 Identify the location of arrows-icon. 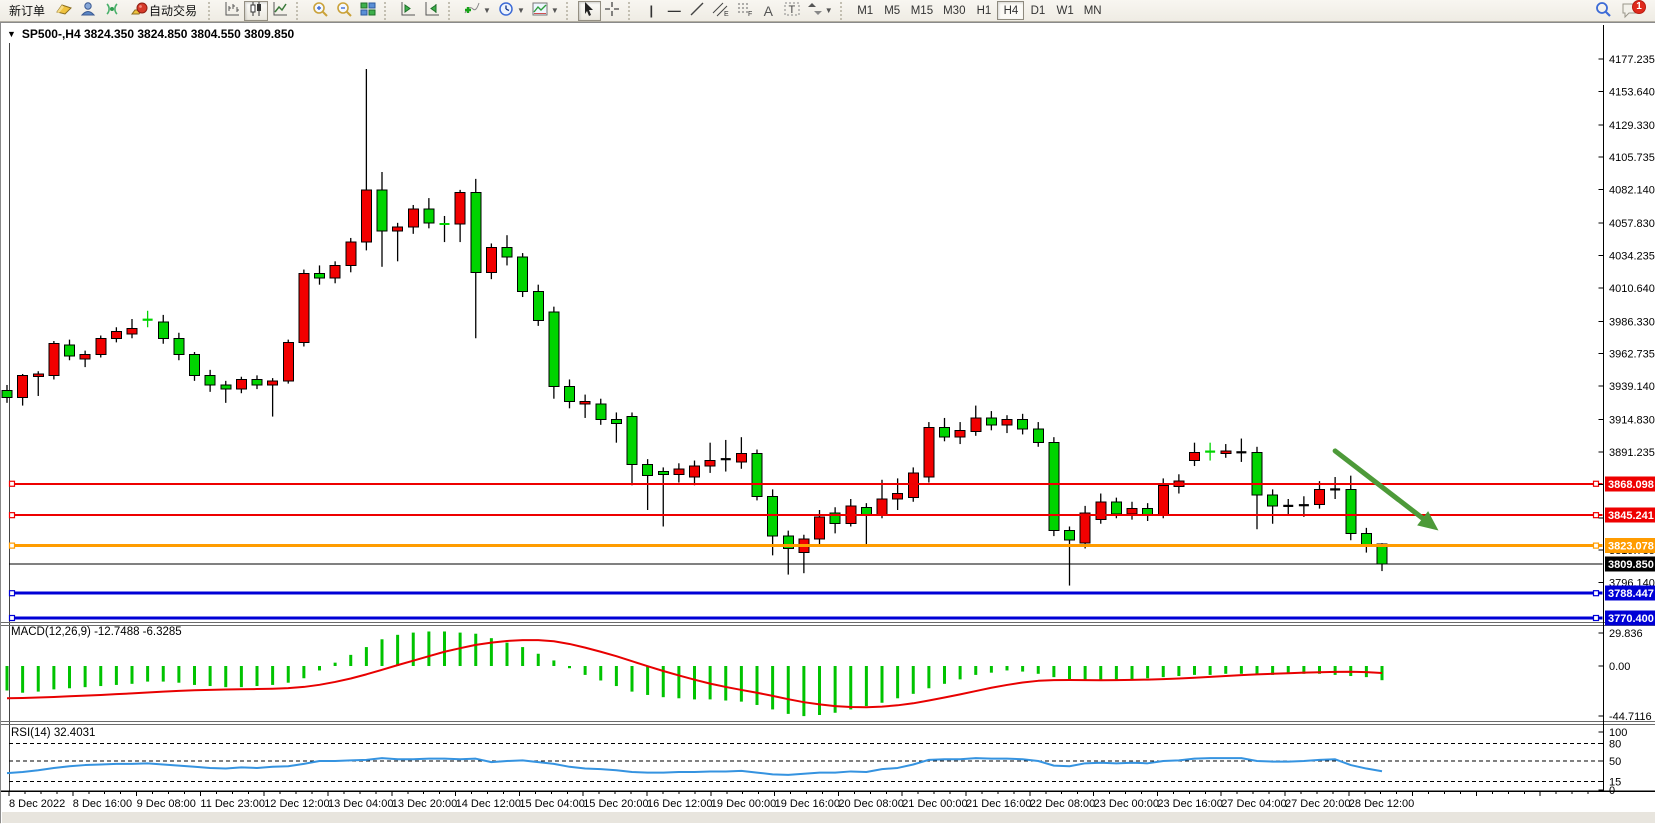
(815, 10).